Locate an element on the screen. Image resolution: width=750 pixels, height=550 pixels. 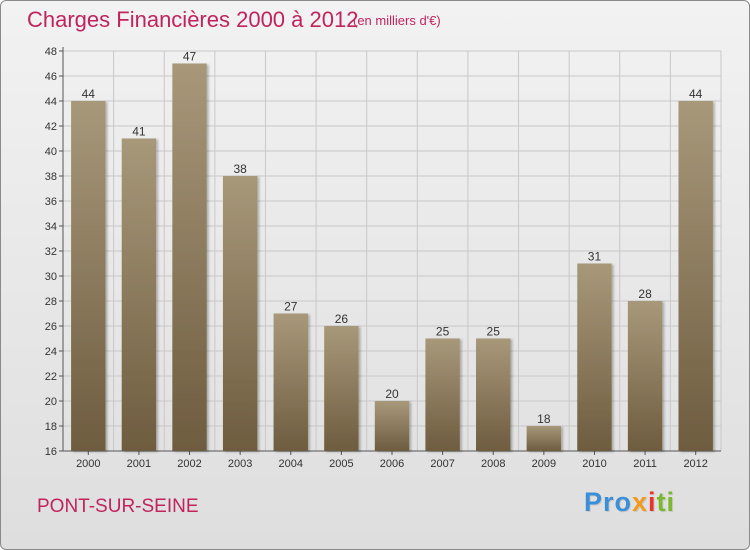
x-tick-label: 2007 is located at coordinates (442, 464).